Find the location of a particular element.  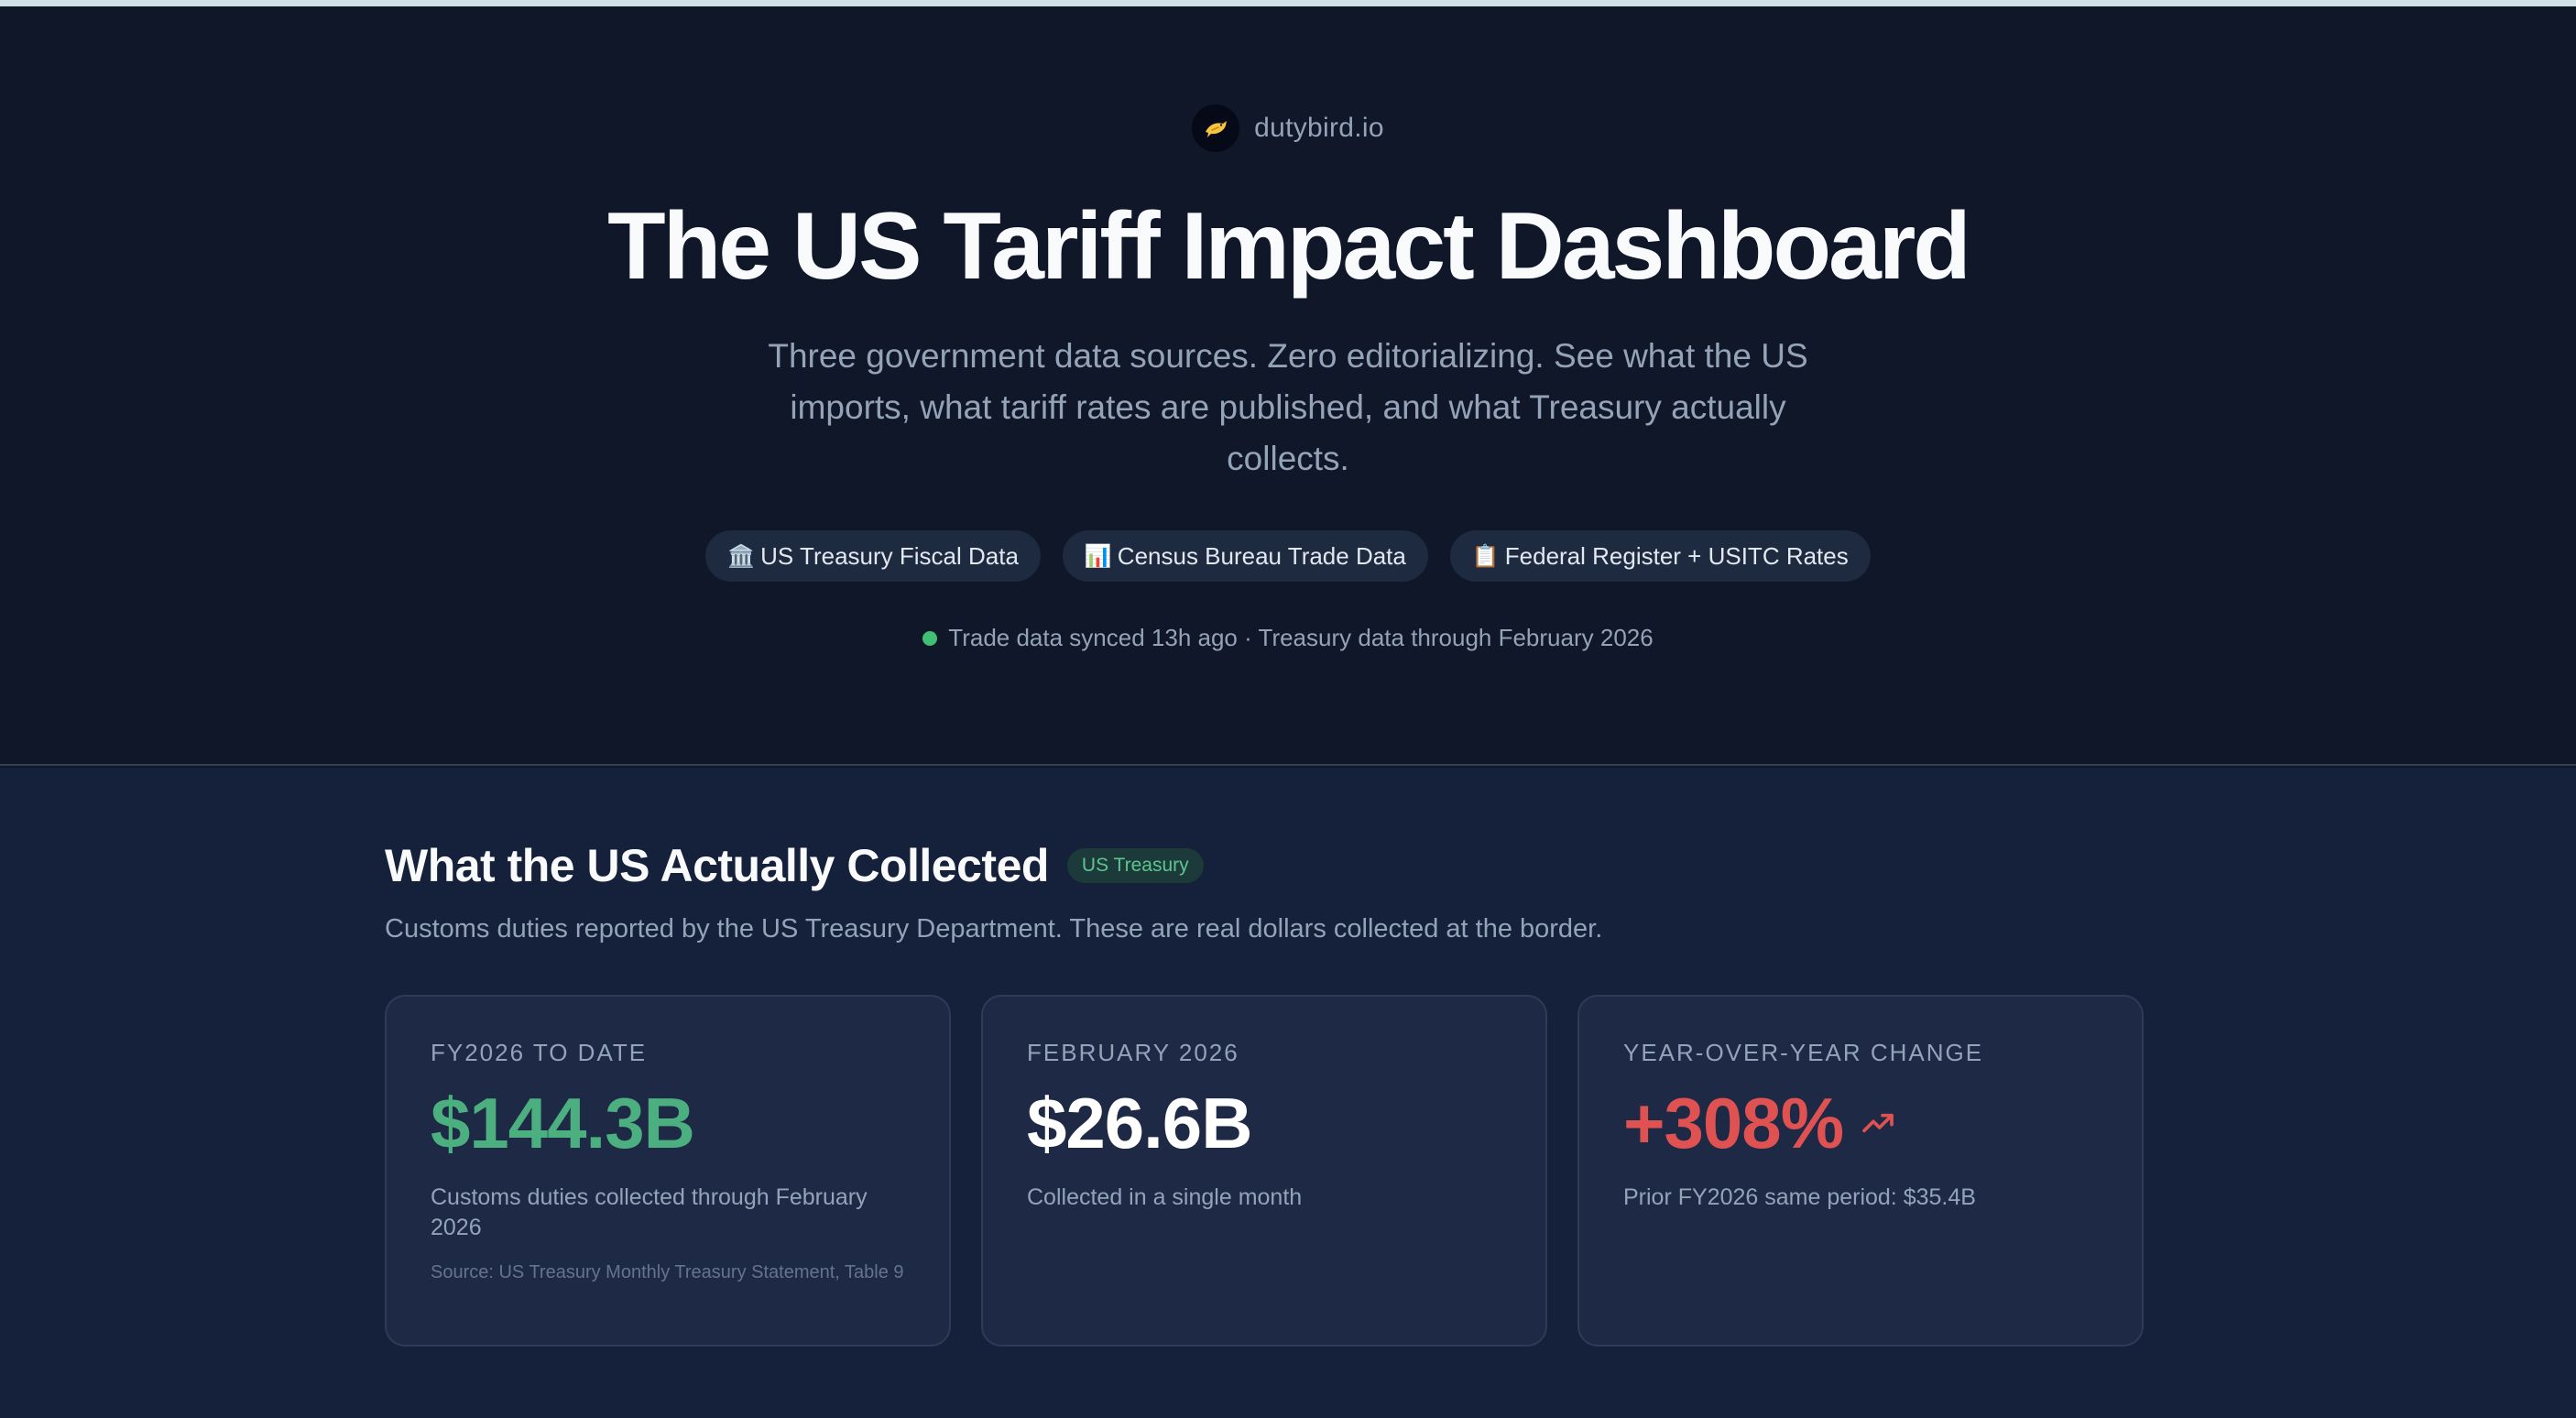

section-title: What the US Actually Collected is located at coordinates (717, 866).